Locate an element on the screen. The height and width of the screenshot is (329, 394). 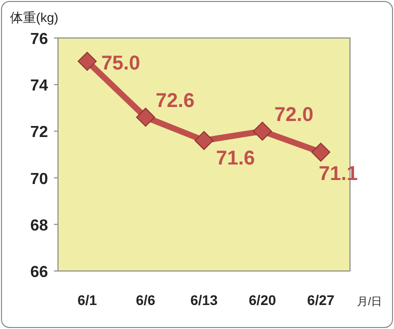
x-tick-label: 6/27 is located at coordinates (321, 300).